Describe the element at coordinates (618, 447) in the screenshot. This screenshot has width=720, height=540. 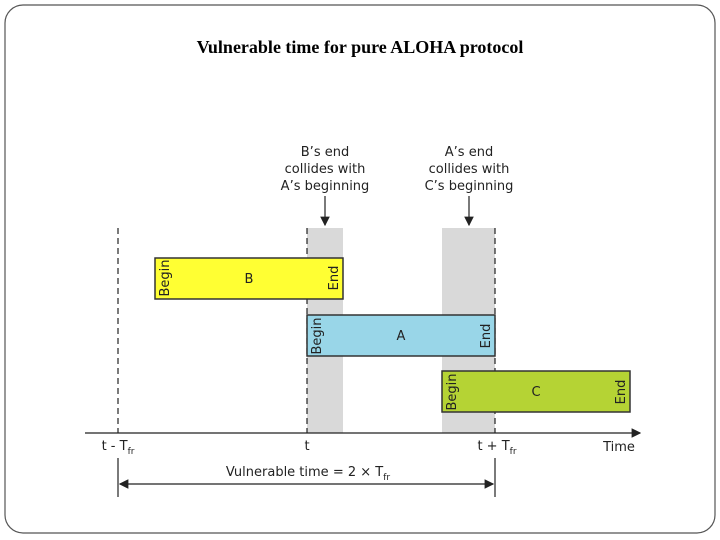
I see `axis-label: Time` at that location.